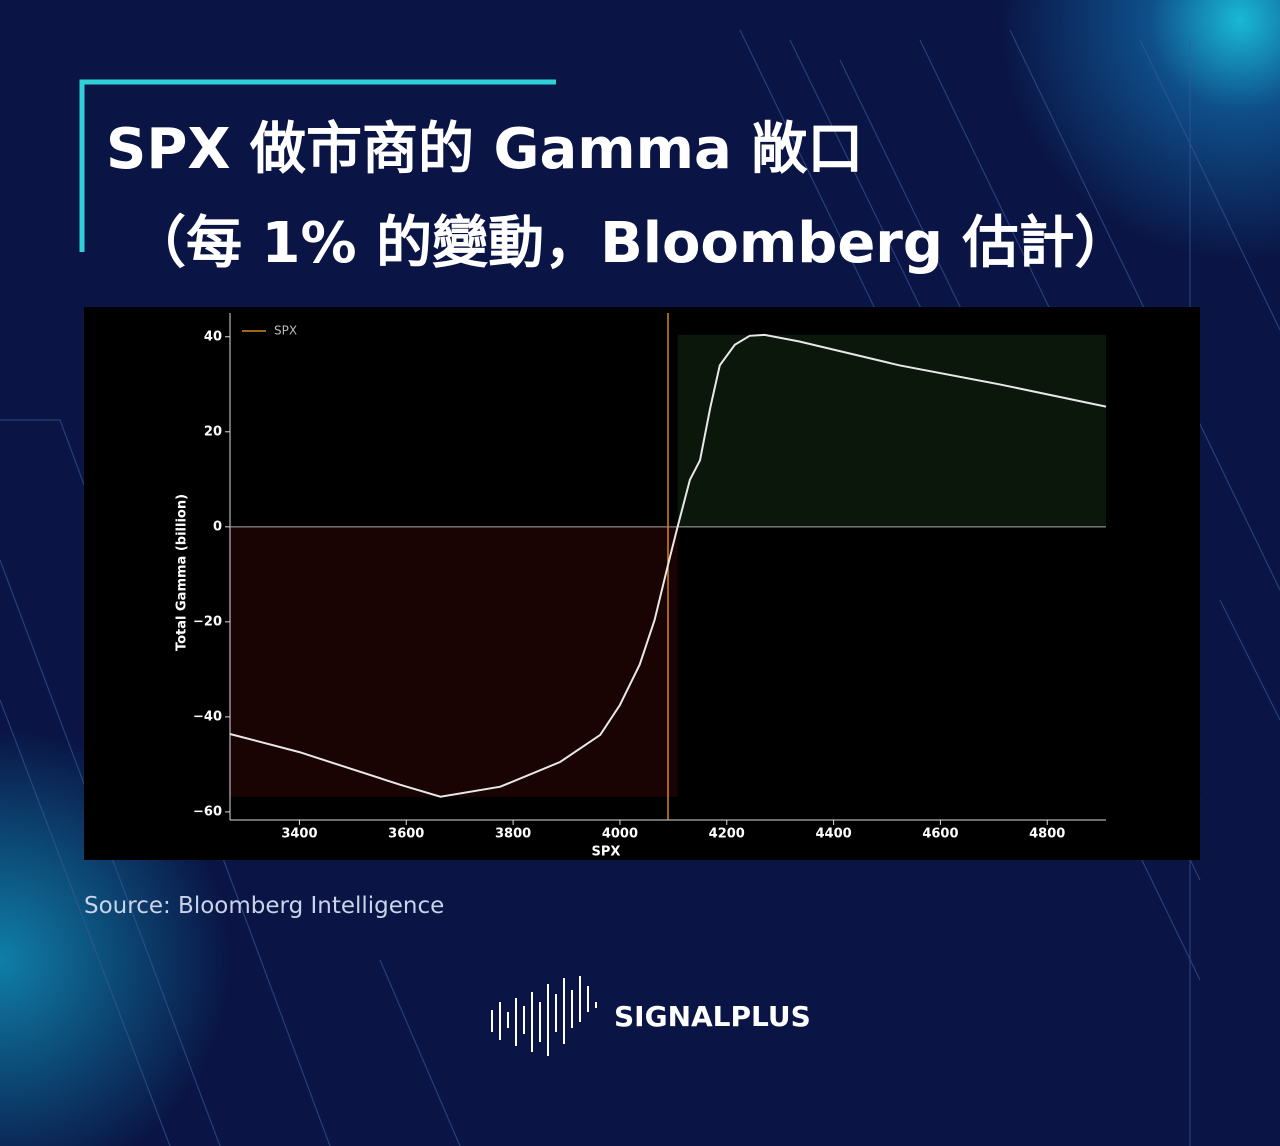  What do you see at coordinates (207, 716) in the screenshot?
I see `y-tick-label: −40` at bounding box center [207, 716].